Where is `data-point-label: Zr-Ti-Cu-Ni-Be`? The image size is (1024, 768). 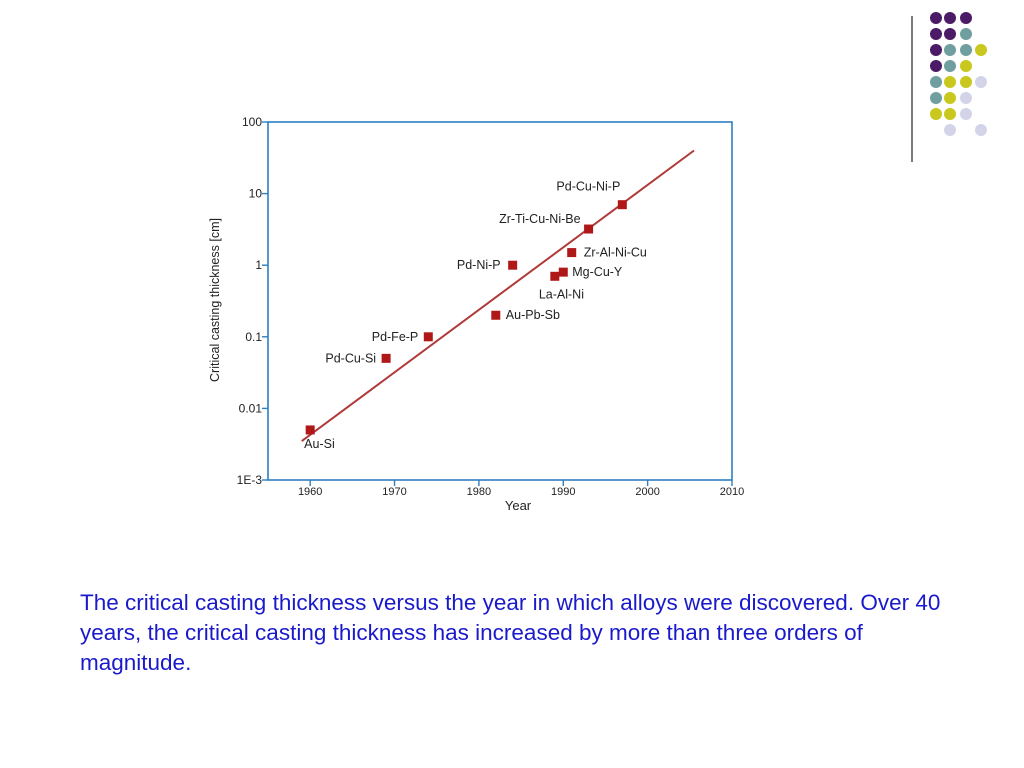 data-point-label: Zr-Ti-Cu-Ni-Be is located at coordinates (540, 219).